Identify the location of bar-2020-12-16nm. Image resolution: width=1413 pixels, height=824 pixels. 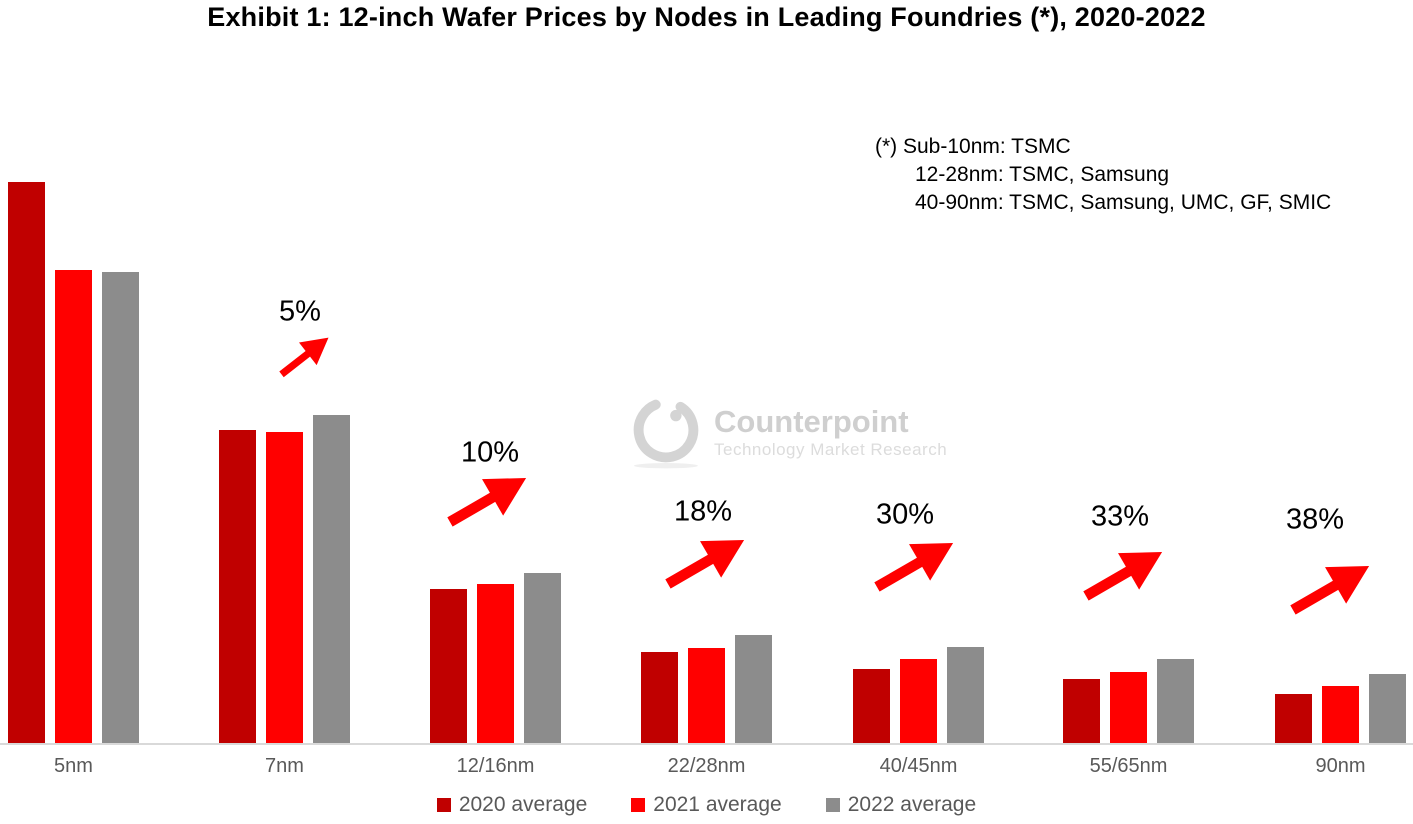
(448, 666).